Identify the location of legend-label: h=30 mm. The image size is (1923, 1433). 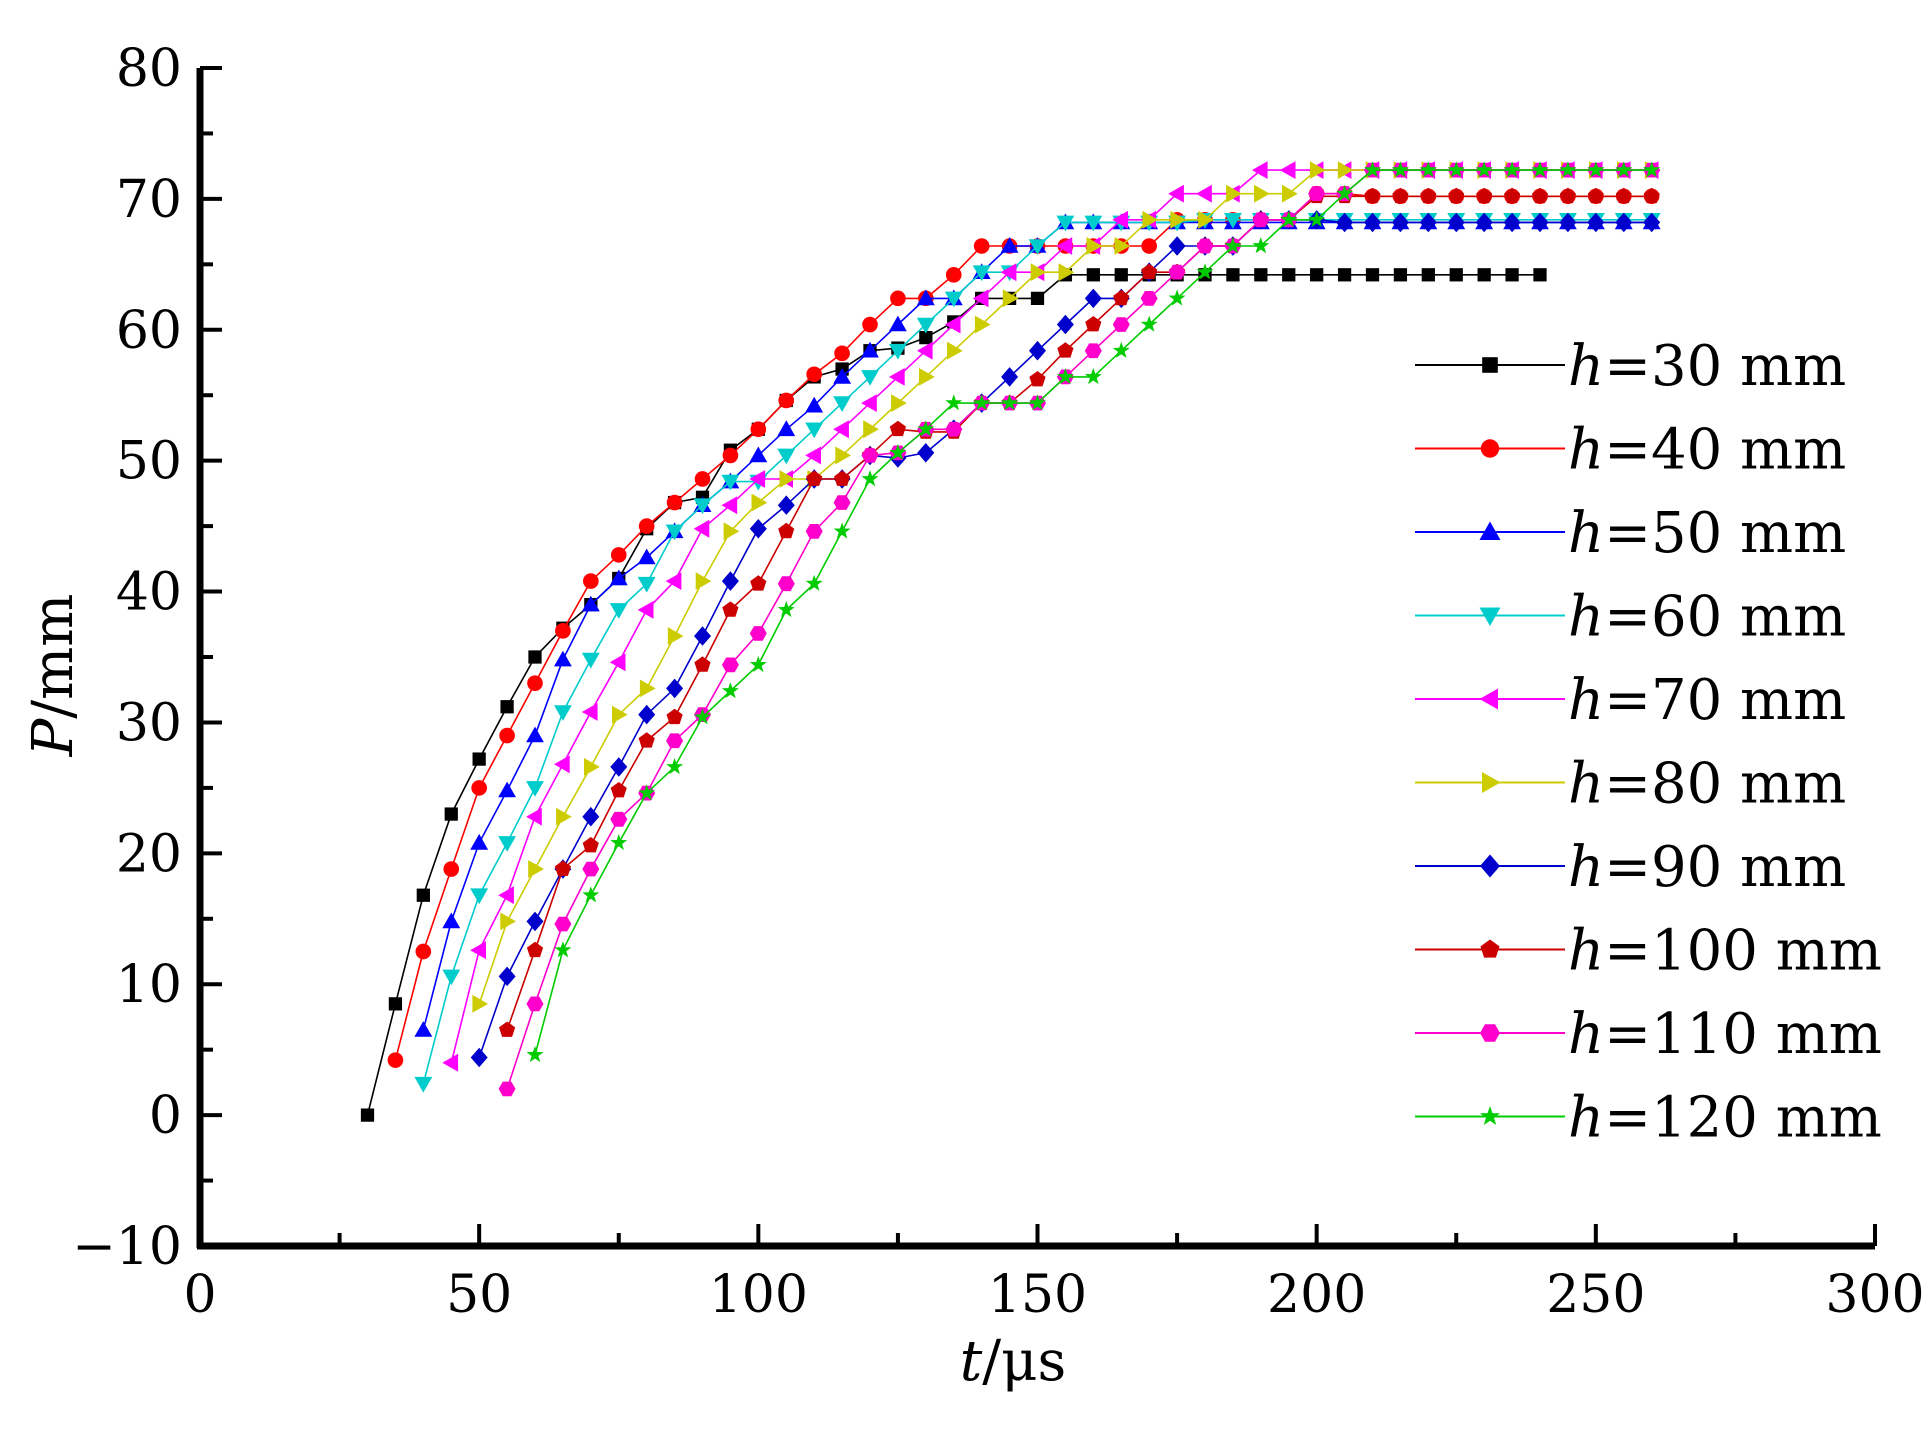
(1707, 366).